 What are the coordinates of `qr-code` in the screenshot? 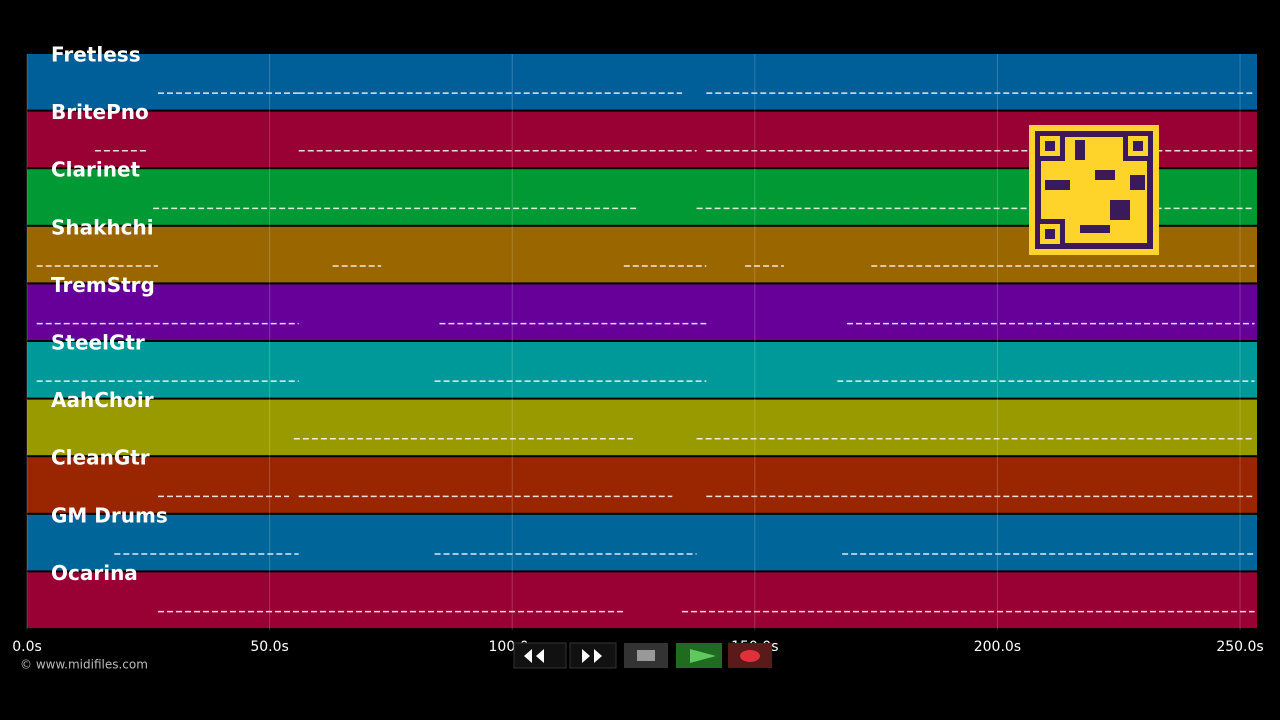 It's located at (1094, 190).